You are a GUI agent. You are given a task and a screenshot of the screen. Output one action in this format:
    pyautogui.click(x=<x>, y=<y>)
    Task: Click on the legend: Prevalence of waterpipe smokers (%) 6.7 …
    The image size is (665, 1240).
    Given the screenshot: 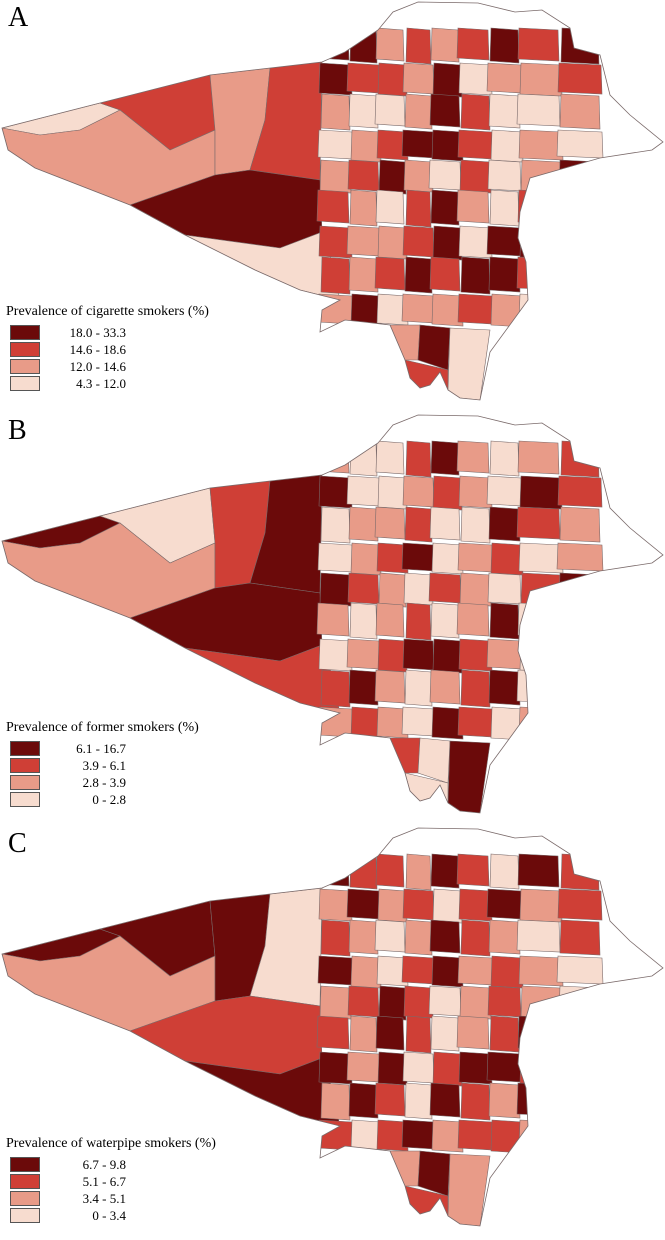 What is the action you would take?
    pyautogui.click(x=111, y=1180)
    